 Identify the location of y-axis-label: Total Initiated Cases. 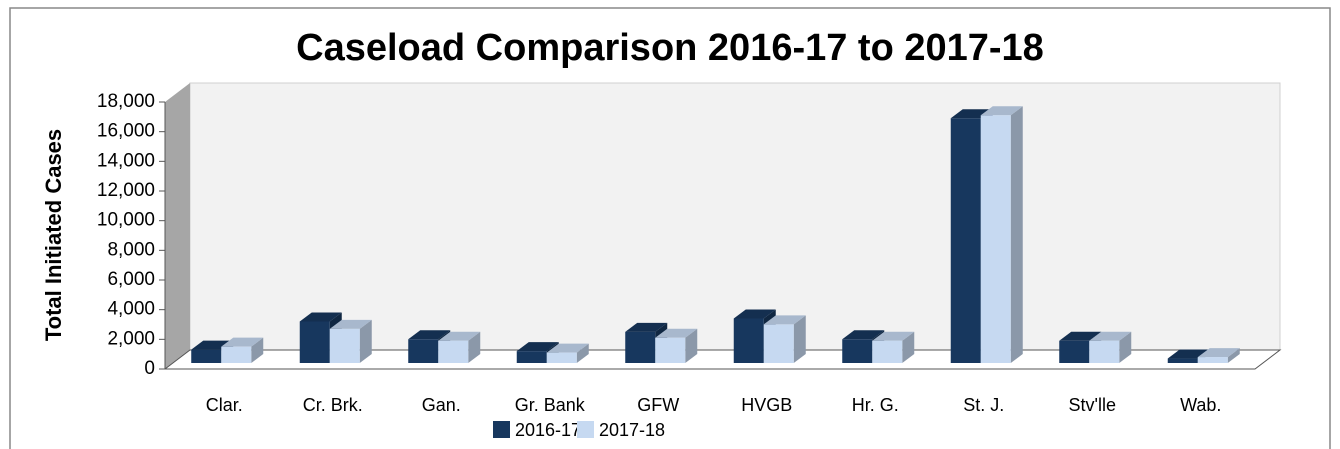
(53, 235).